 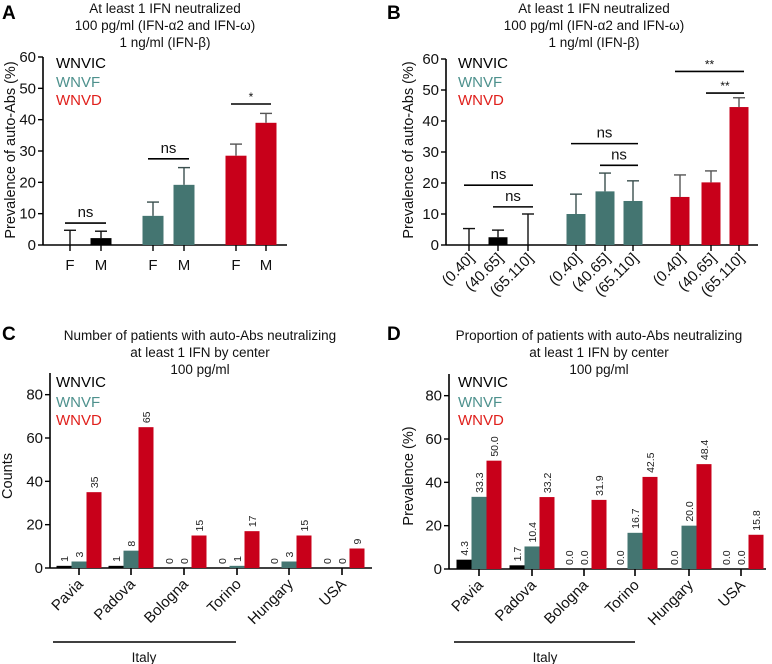 What do you see at coordinates (305, 526) in the screenshot?
I see `data-label: 15` at bounding box center [305, 526].